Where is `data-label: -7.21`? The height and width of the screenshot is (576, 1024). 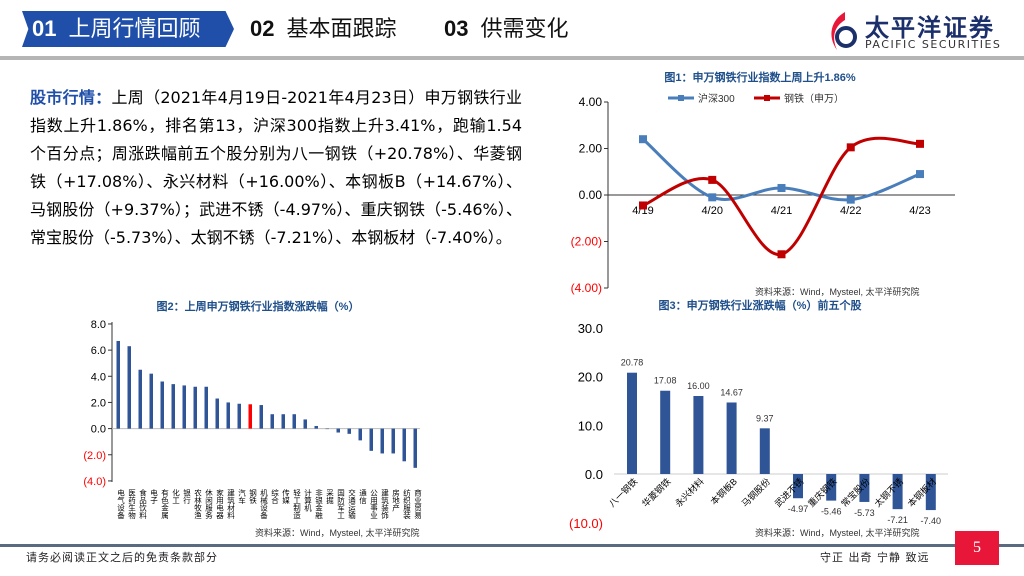
data-label: -7.21 is located at coordinates (897, 520).